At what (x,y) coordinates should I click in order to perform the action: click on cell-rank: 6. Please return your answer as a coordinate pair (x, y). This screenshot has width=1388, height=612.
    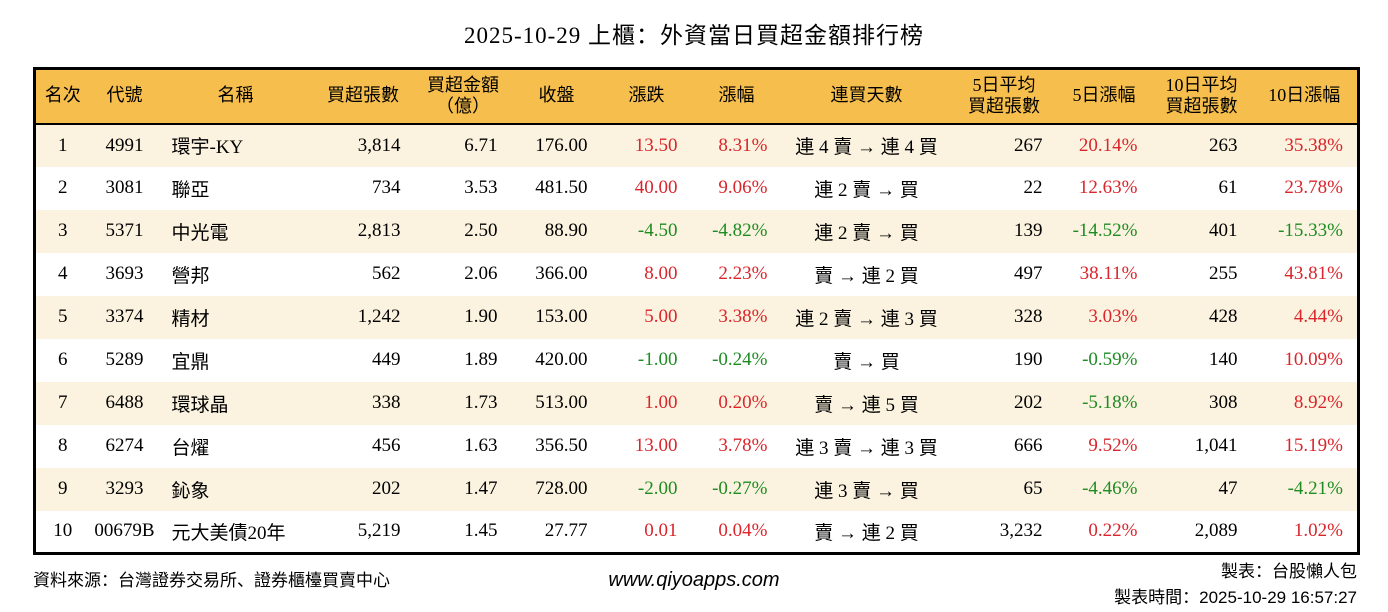
    Looking at the image, I should click on (63, 359).